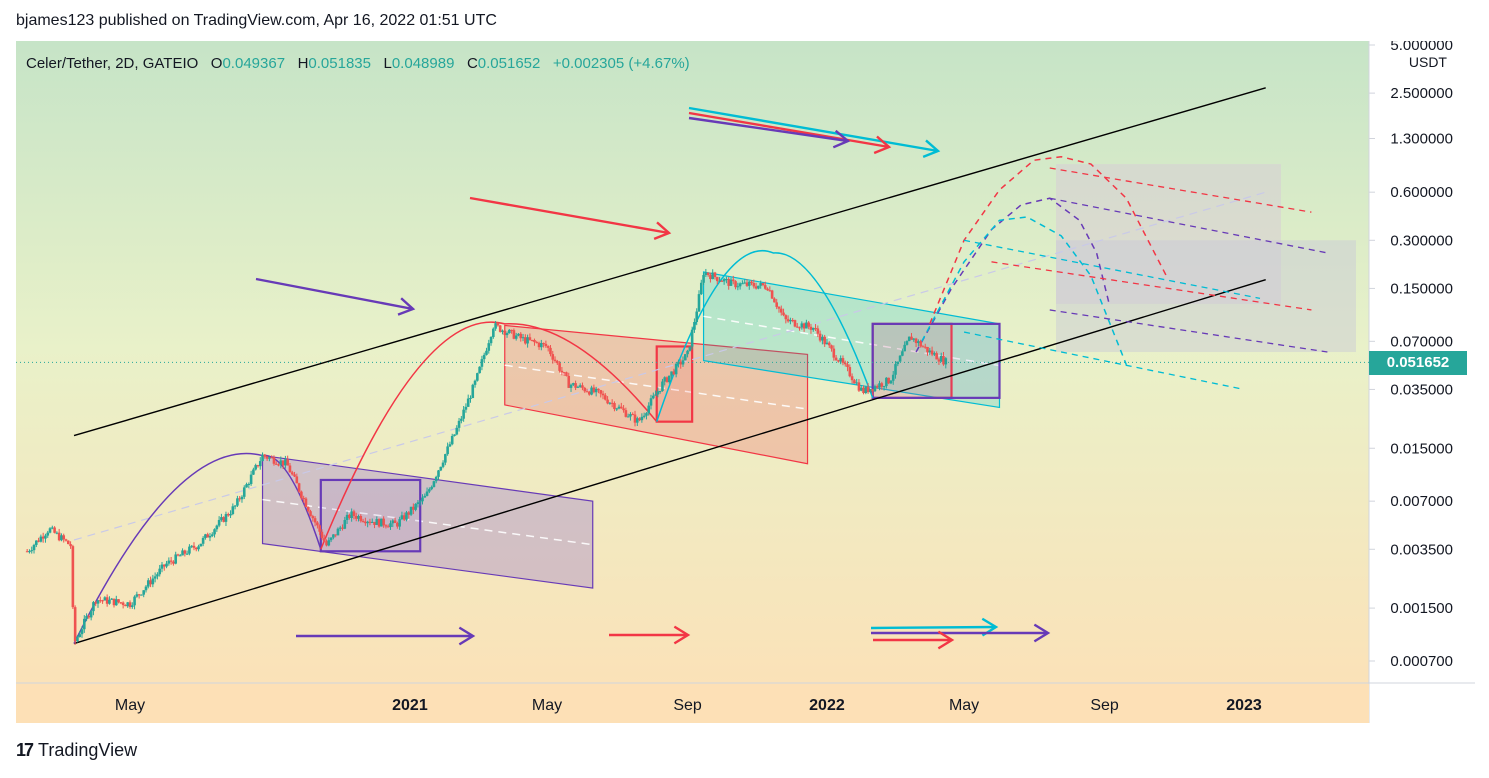 The width and height of the screenshot is (1489, 778). Describe the element at coordinates (509, 63) in the screenshot. I see `legend-close-value: 0.051652` at that location.